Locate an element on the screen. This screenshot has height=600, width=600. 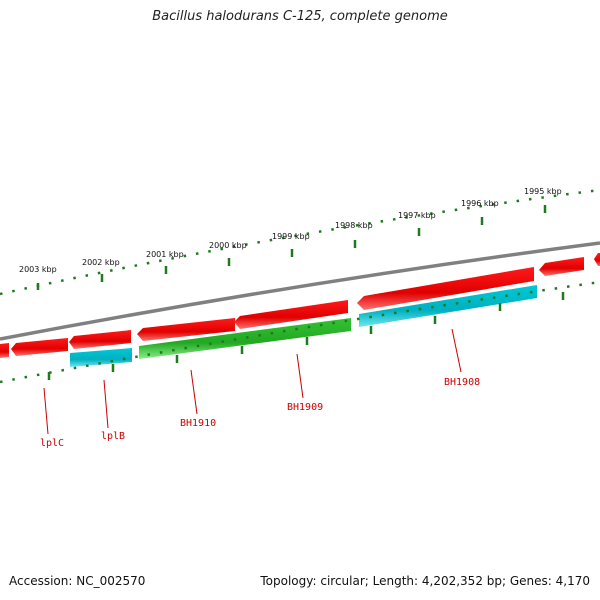
reverse-strand is located at coordinates (303, 326).